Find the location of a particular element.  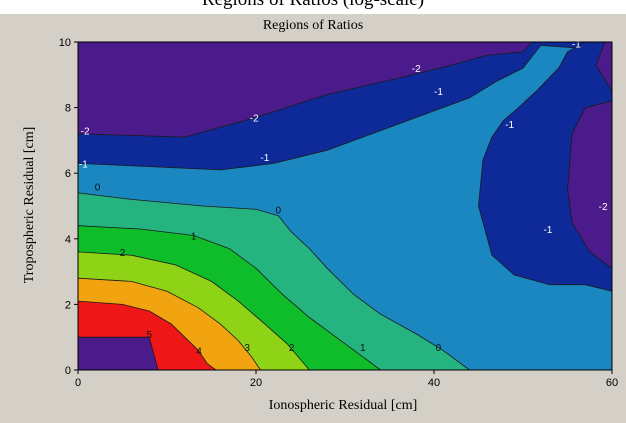

contour-label-13: 1 is located at coordinates (194, 237).